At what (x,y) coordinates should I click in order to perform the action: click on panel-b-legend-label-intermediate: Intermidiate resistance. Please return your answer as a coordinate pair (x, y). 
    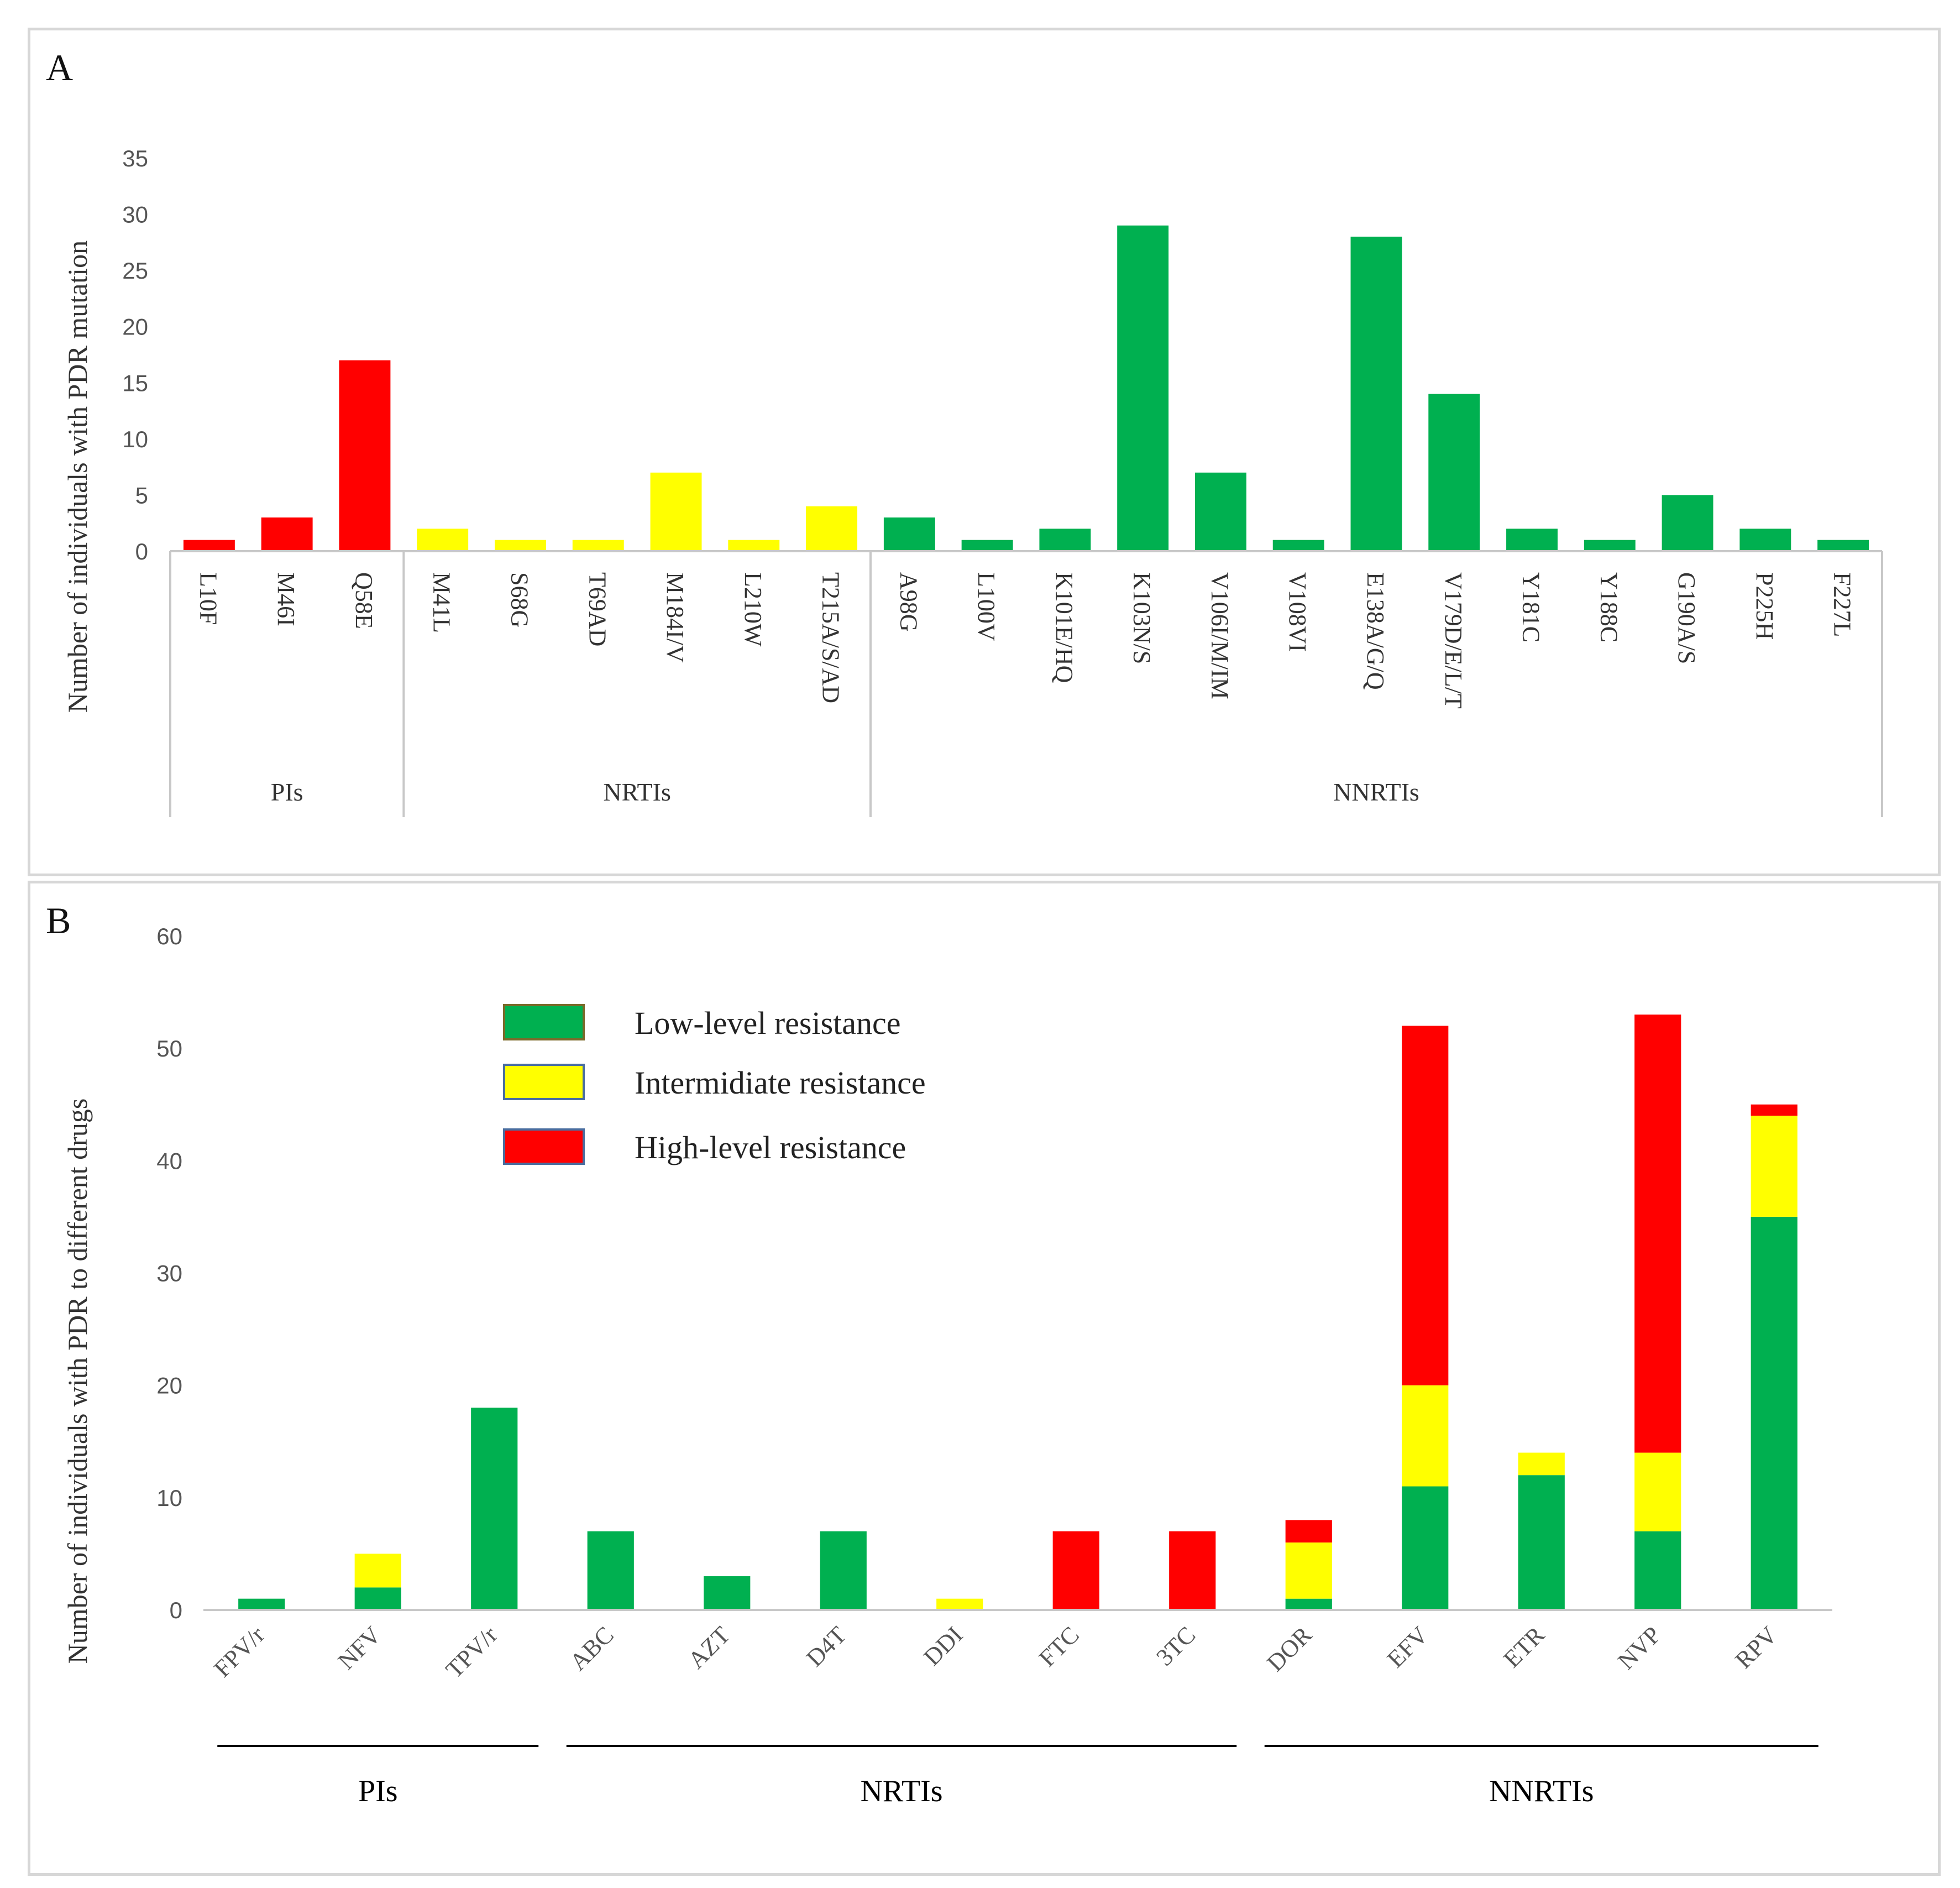
    Looking at the image, I should click on (780, 1083).